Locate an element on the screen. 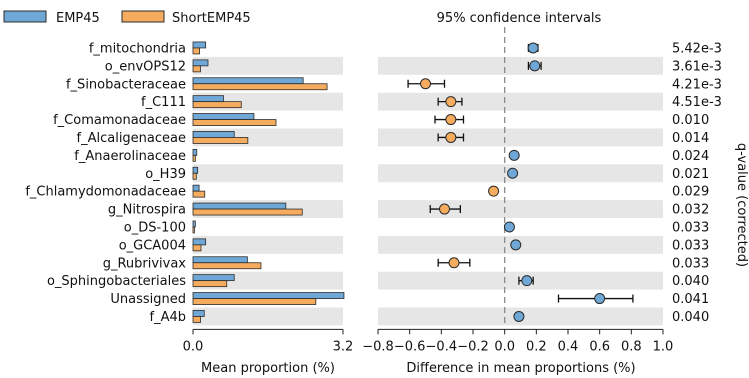 The image size is (749, 378). q-value: 0.014 is located at coordinates (690, 138).